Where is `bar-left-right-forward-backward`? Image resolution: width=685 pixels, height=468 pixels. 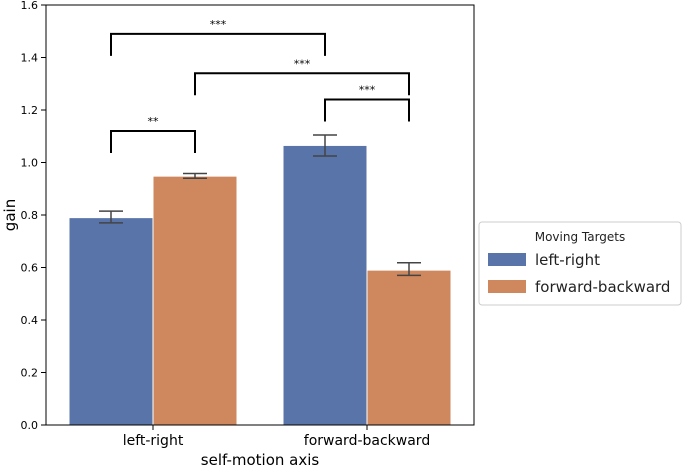
bar-left-right-forward-backward is located at coordinates (195, 300).